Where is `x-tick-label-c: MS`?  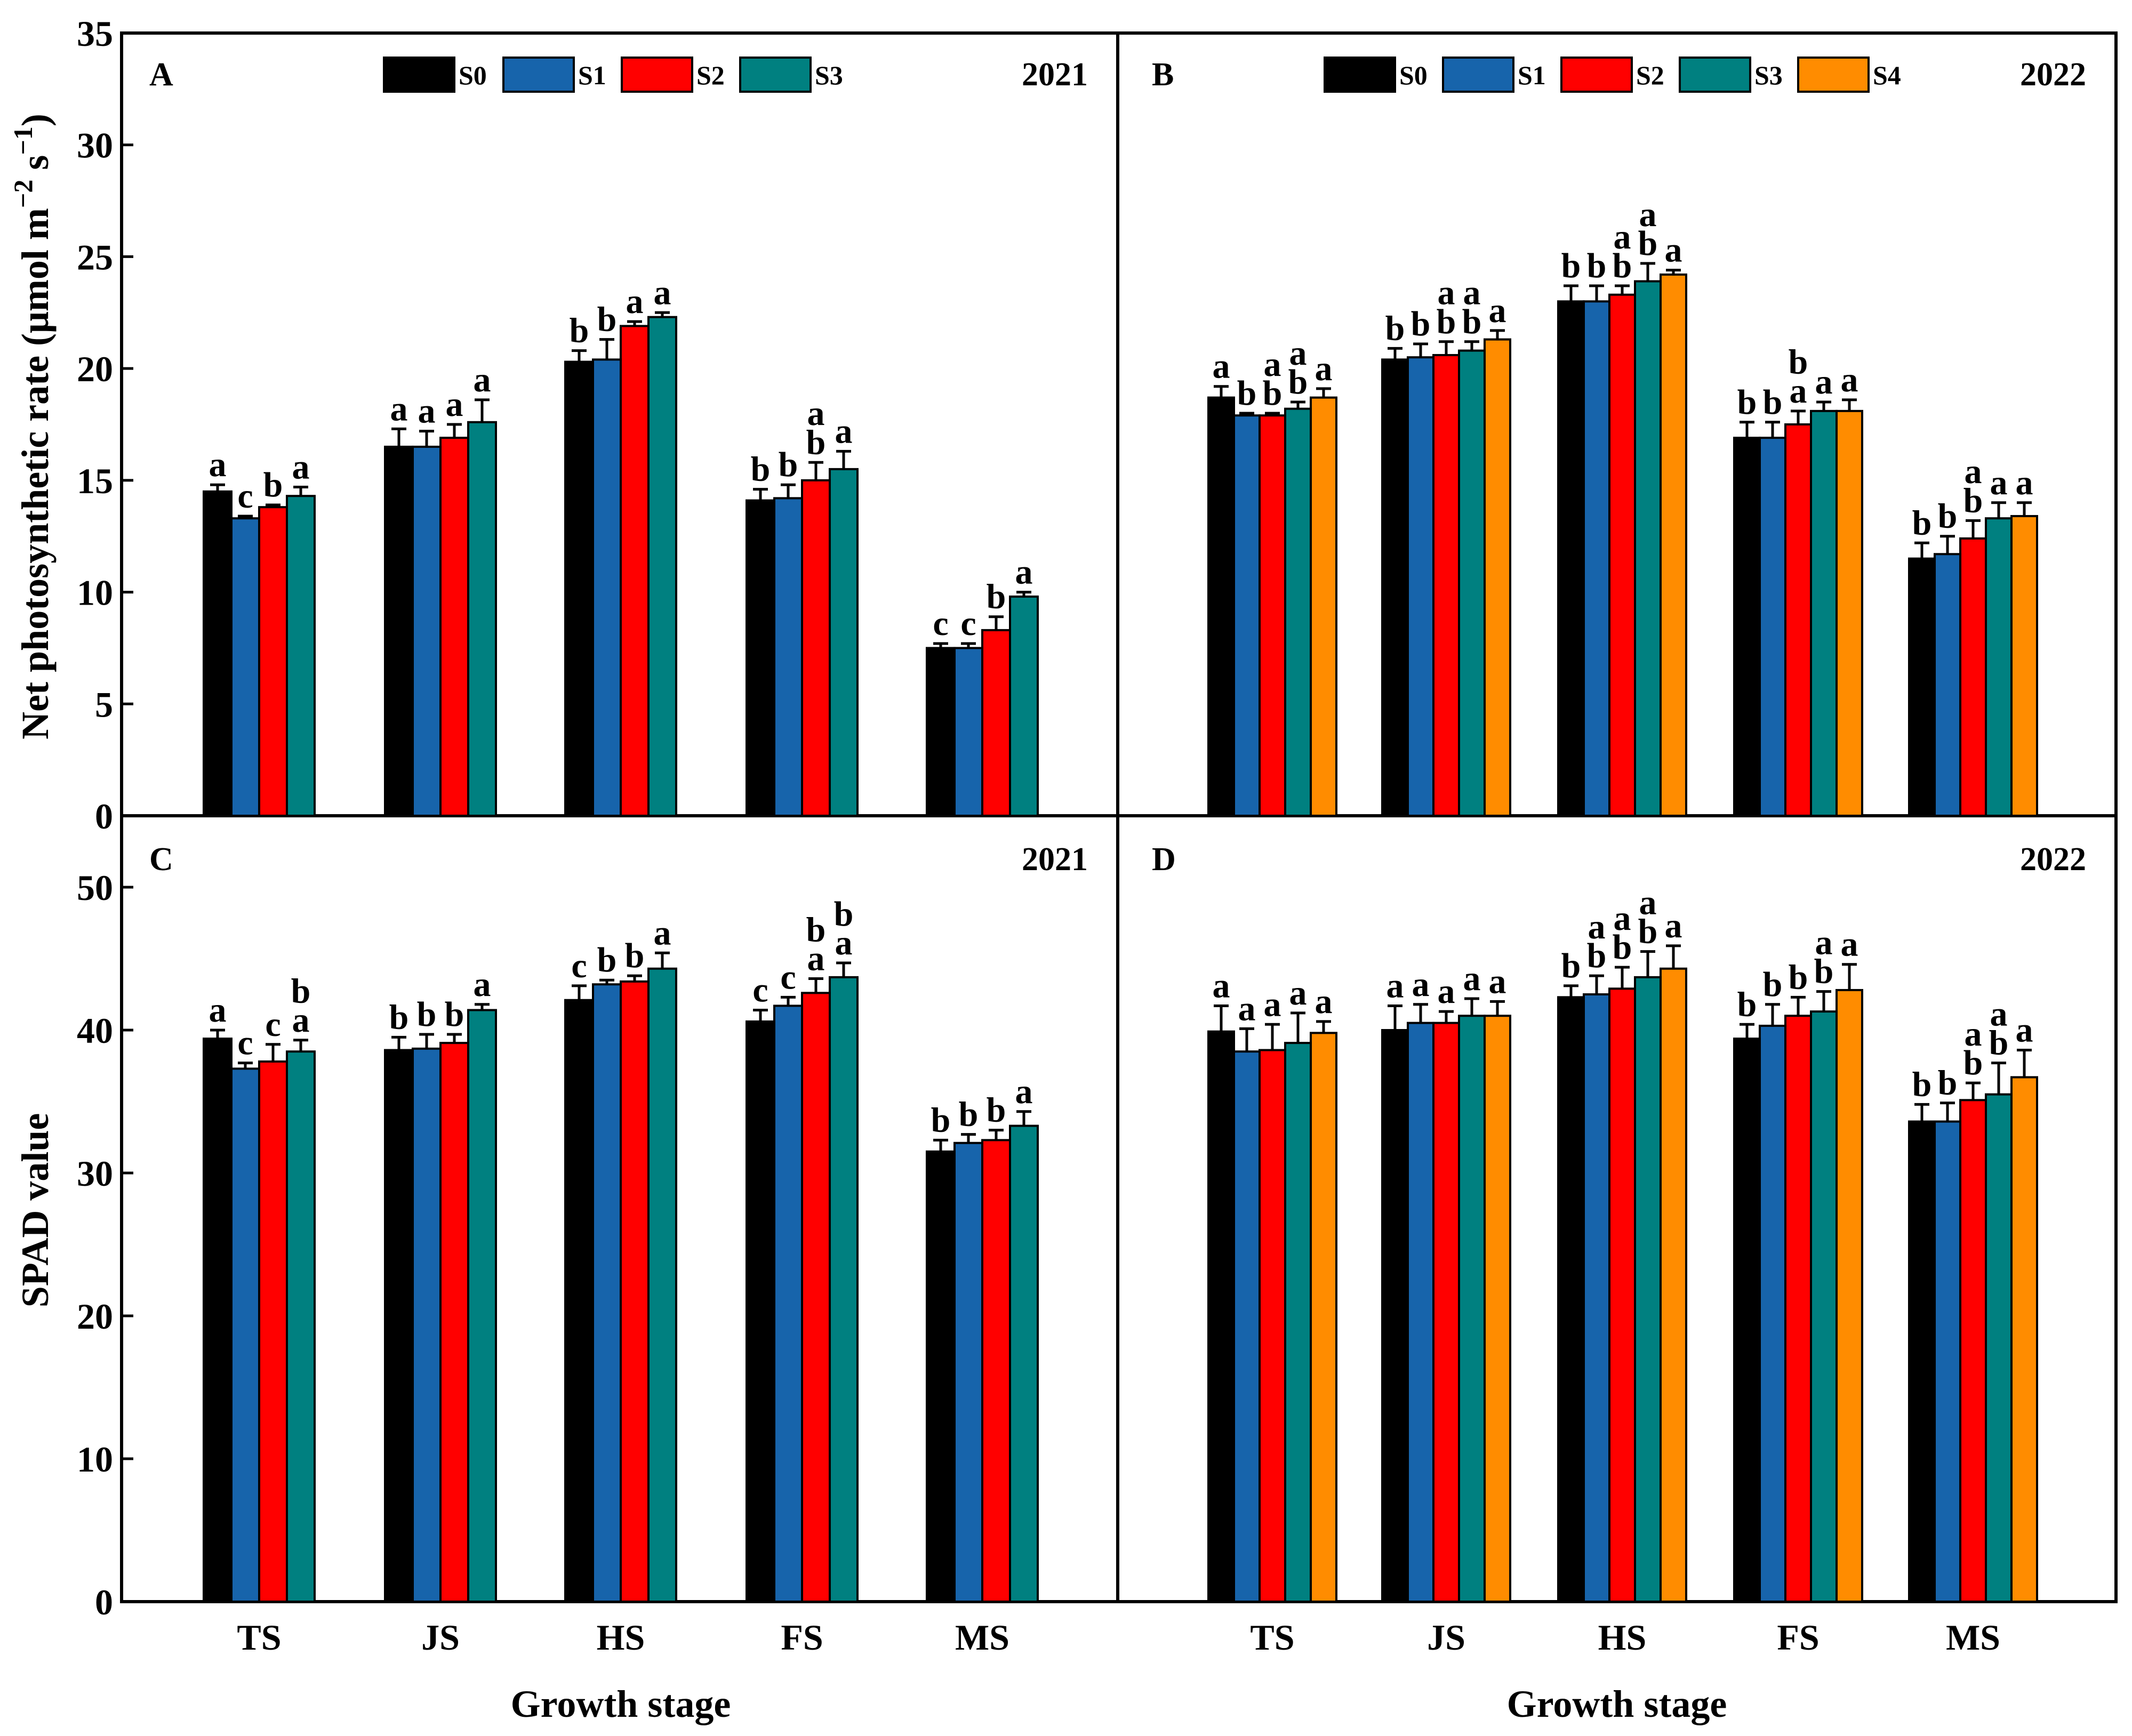
x-tick-label-c: MS is located at coordinates (982, 1638).